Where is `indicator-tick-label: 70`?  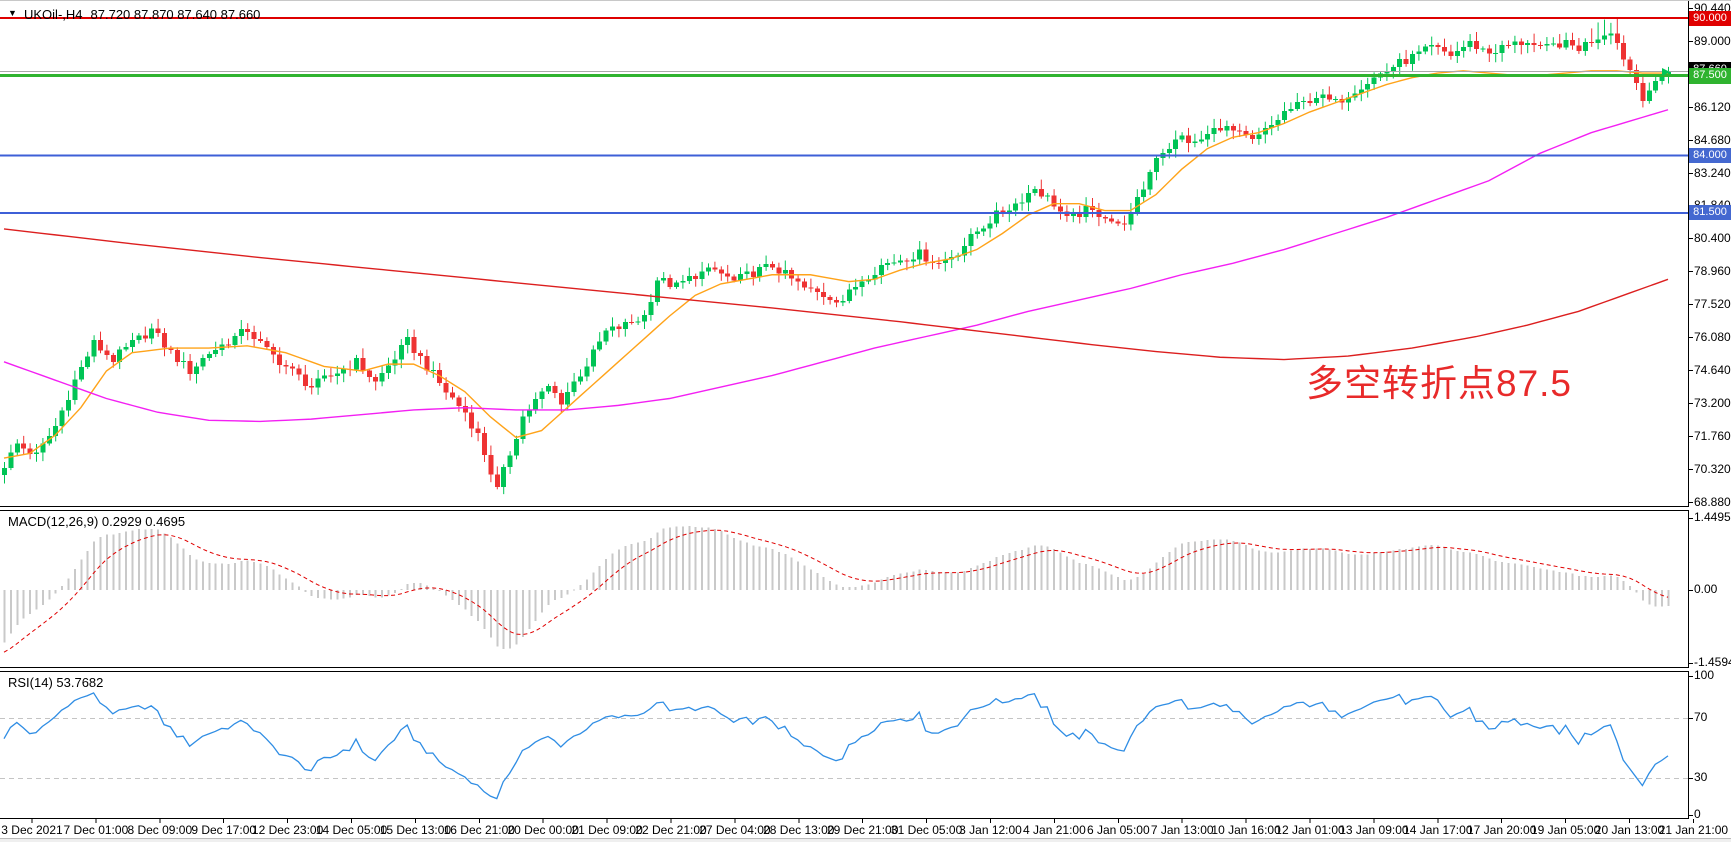 indicator-tick-label: 70 is located at coordinates (1701, 717).